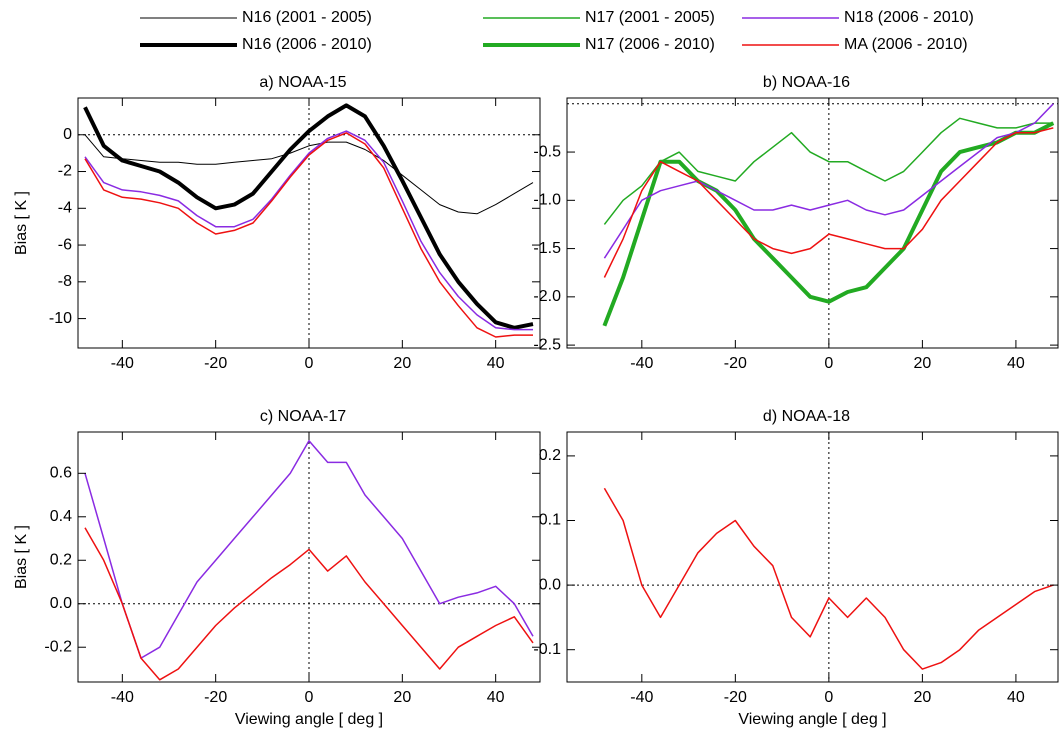 The height and width of the screenshot is (739, 1063). I want to click on panel-title: c) NOAA-17, so click(303, 416).